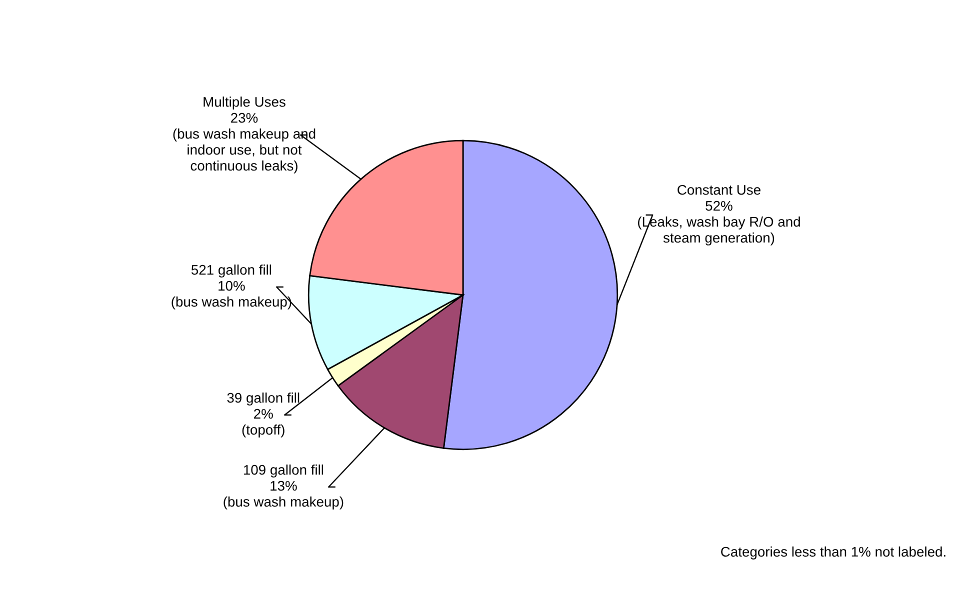 The width and height of the screenshot is (961, 592). I want to click on slice-label: Constant Use, so click(719, 189).